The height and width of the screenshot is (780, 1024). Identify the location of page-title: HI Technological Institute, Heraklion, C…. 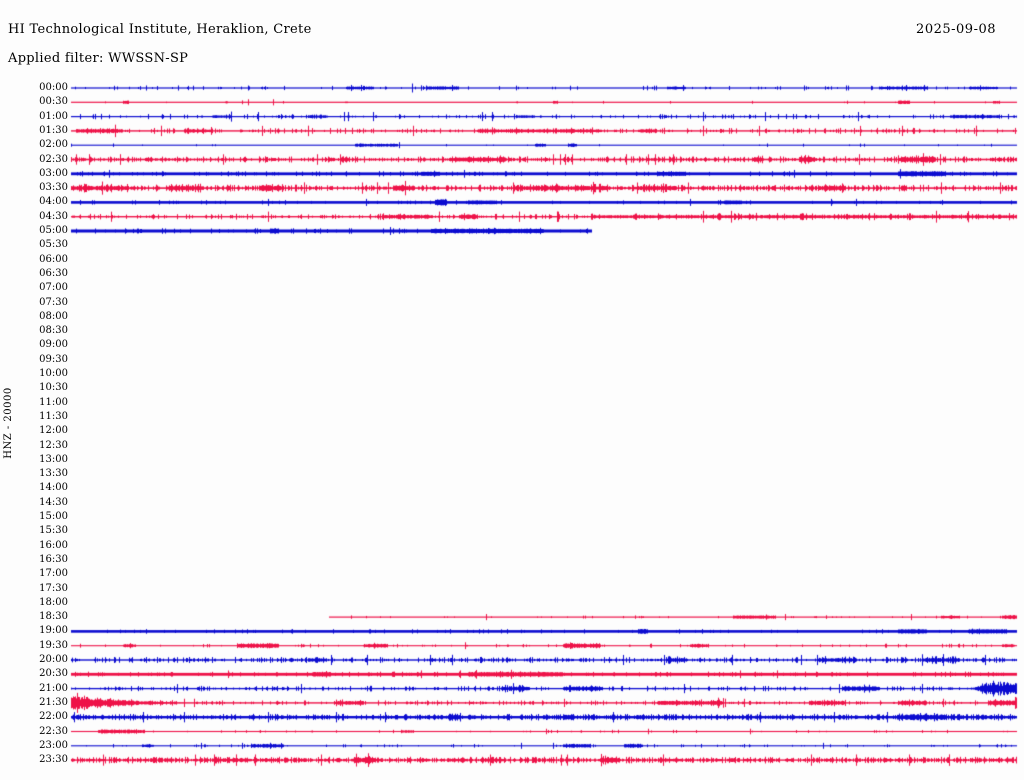
(160, 29).